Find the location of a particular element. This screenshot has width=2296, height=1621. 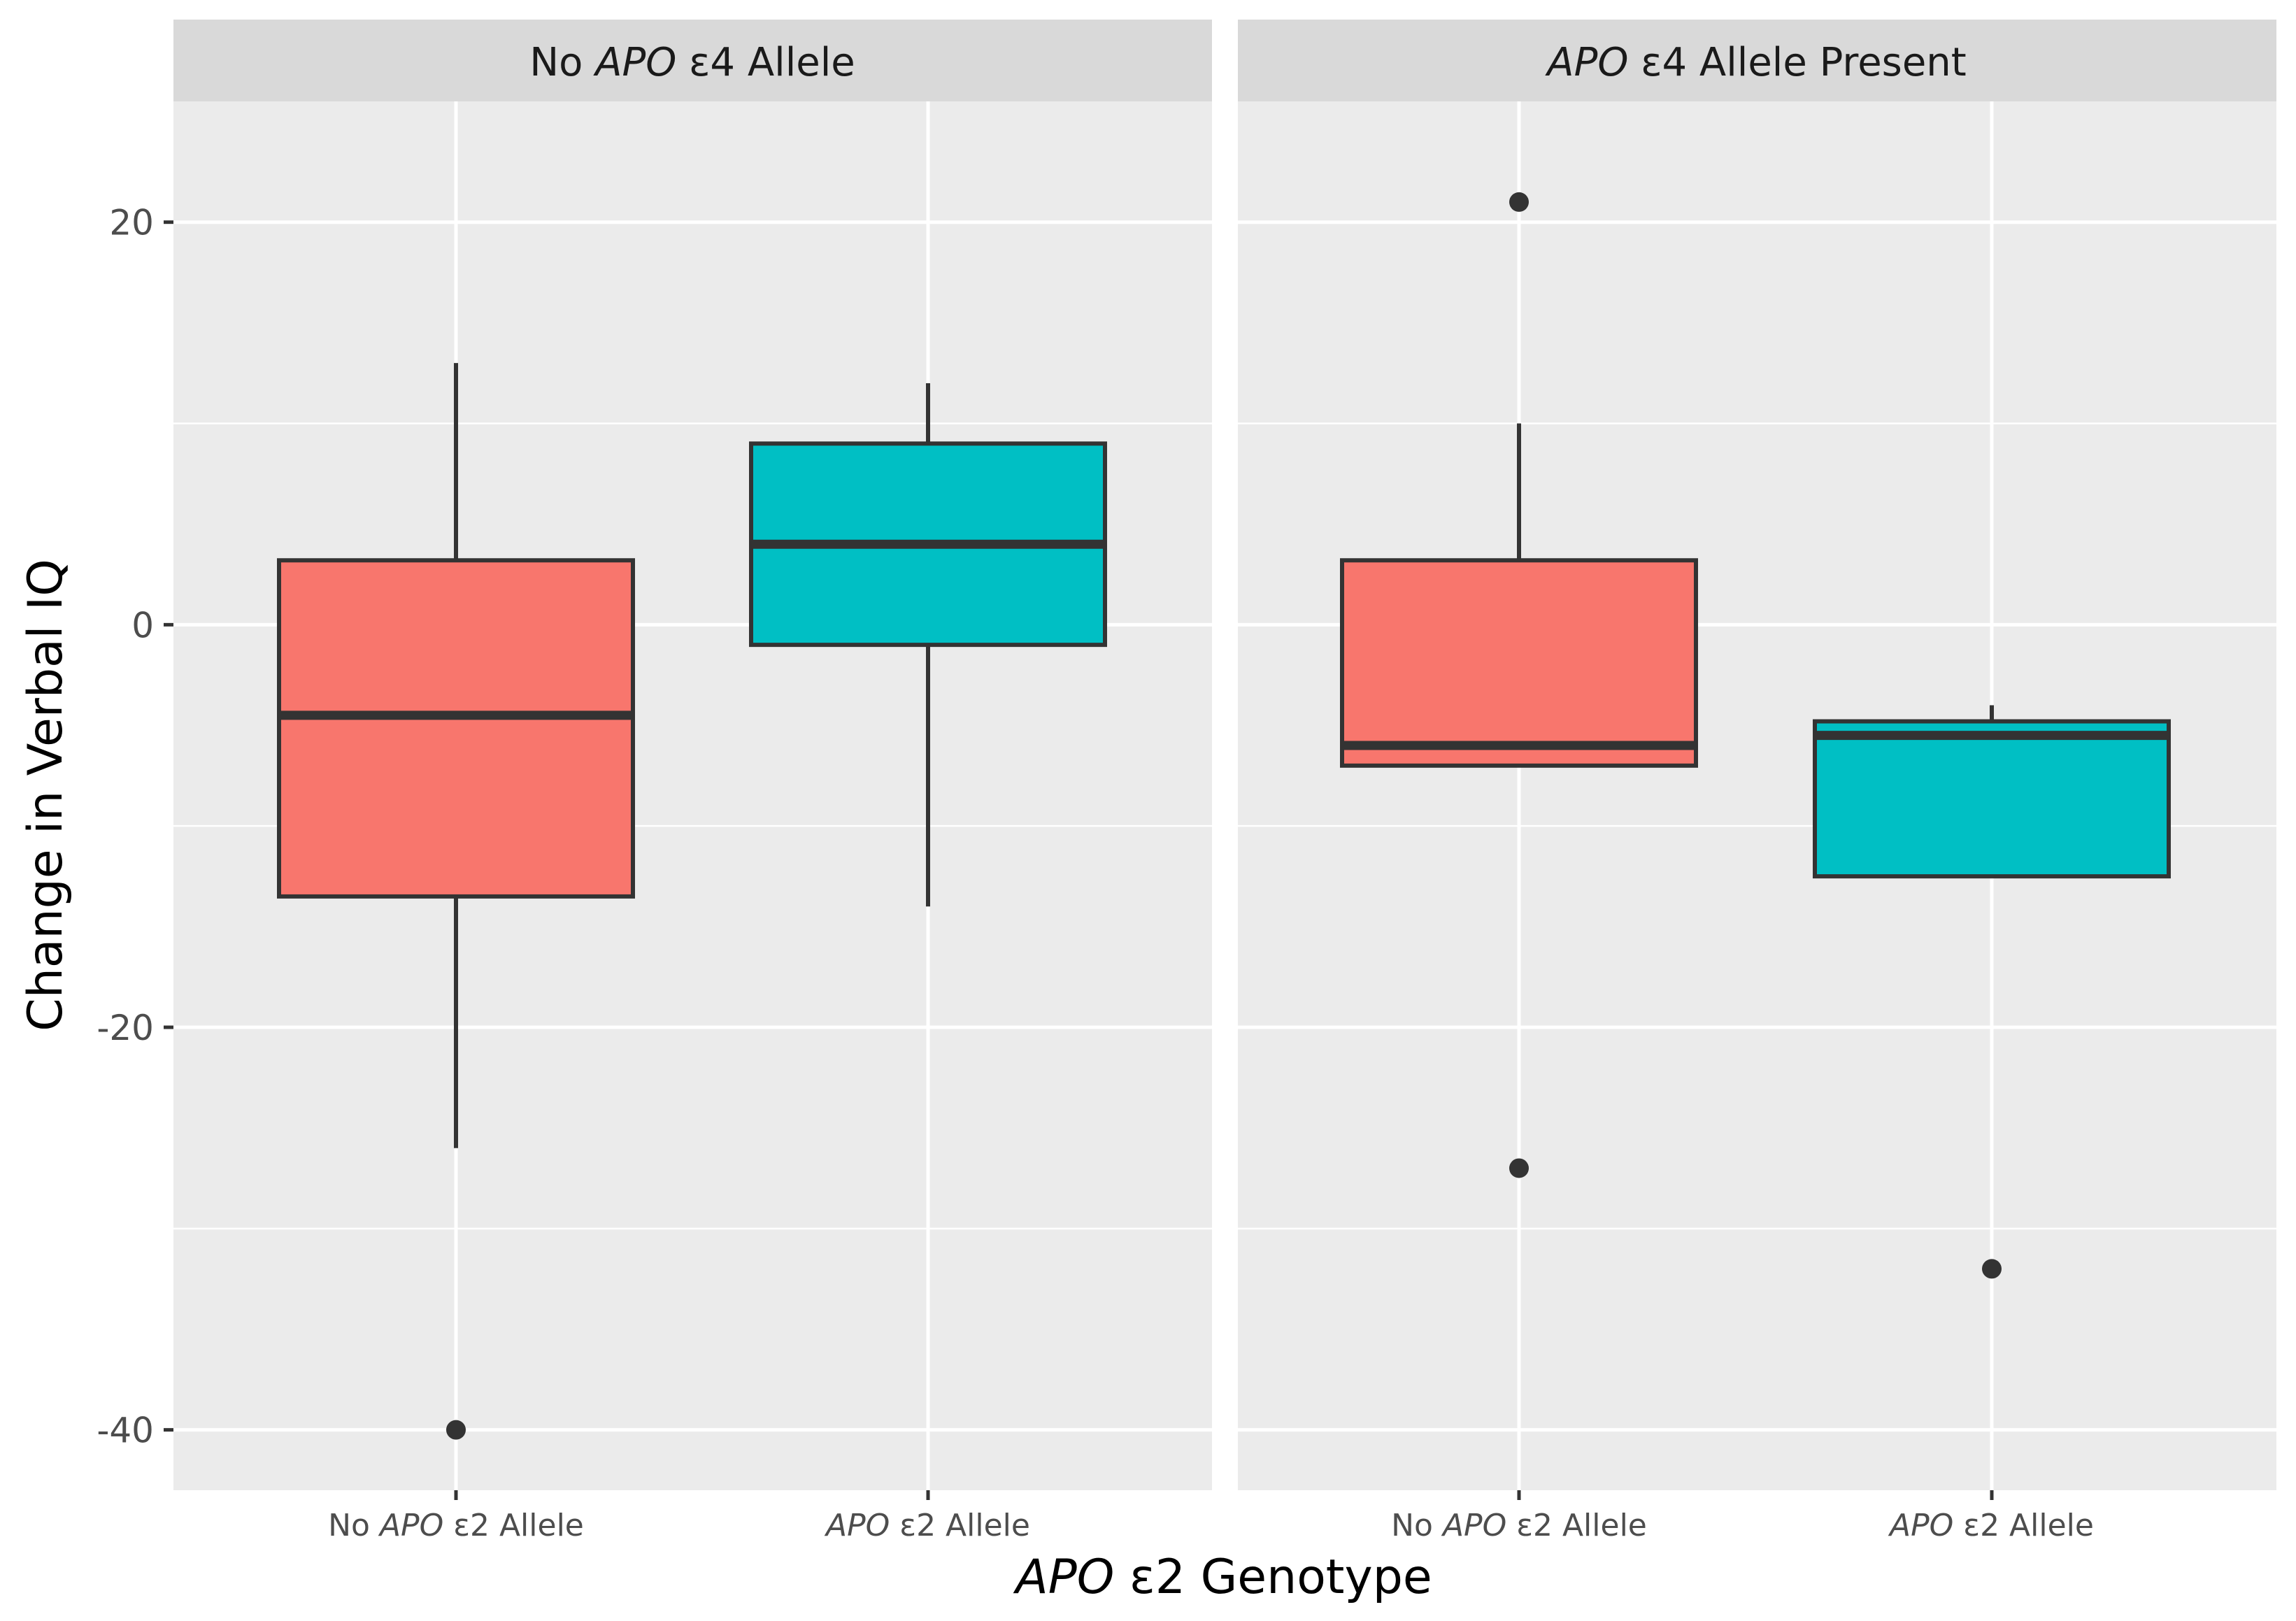

x-tick-label-right-1: APO ε2 Allele is located at coordinates (1991, 1526).